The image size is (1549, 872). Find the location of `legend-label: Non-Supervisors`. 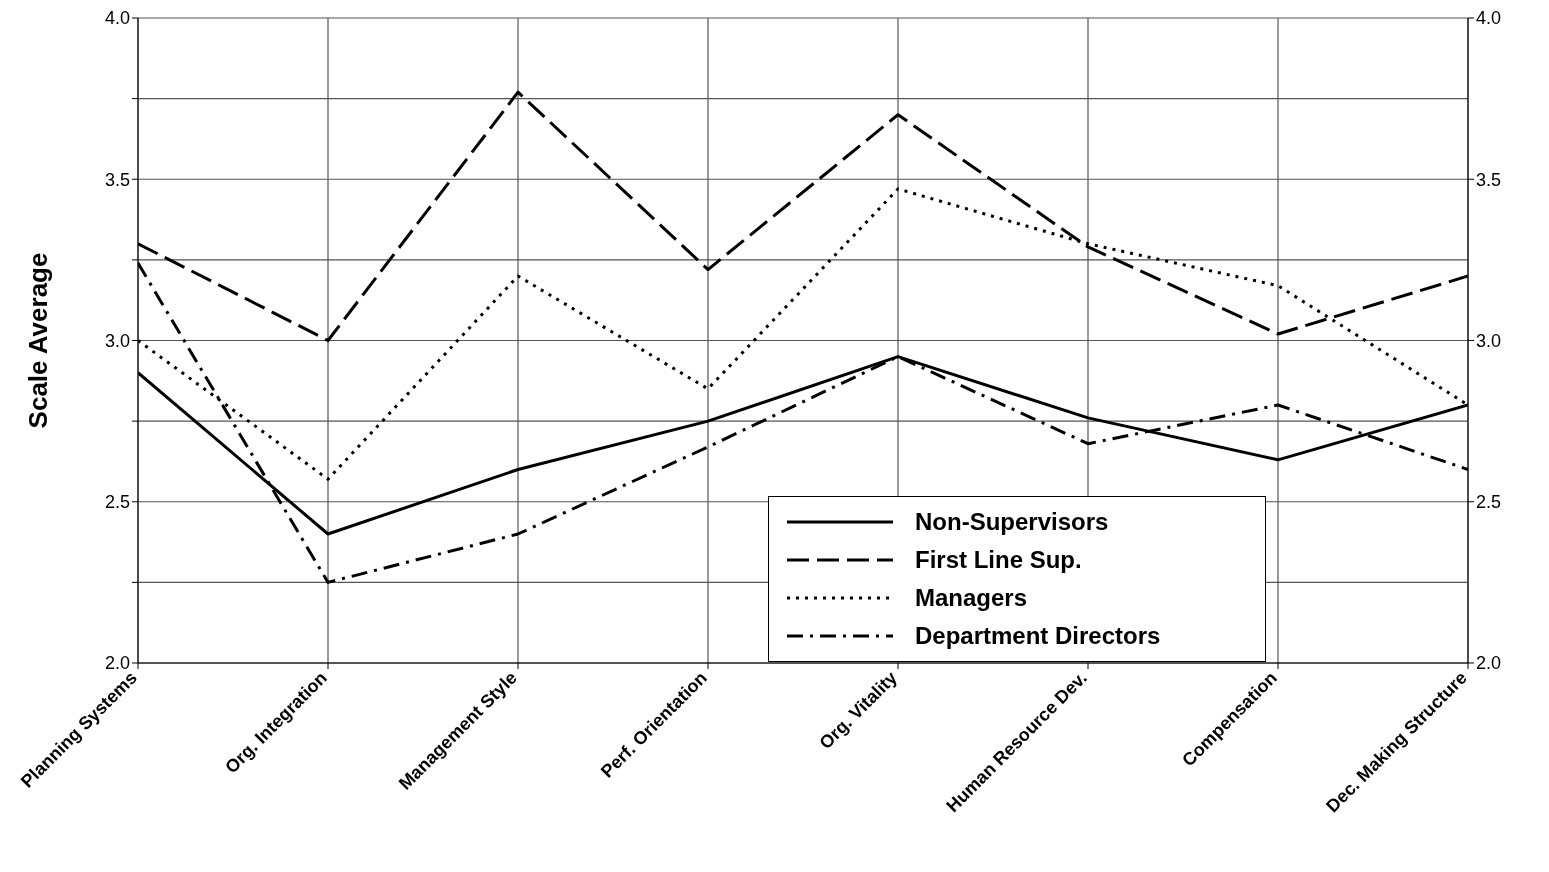

legend-label: Non-Supervisors is located at coordinates (1012, 522).